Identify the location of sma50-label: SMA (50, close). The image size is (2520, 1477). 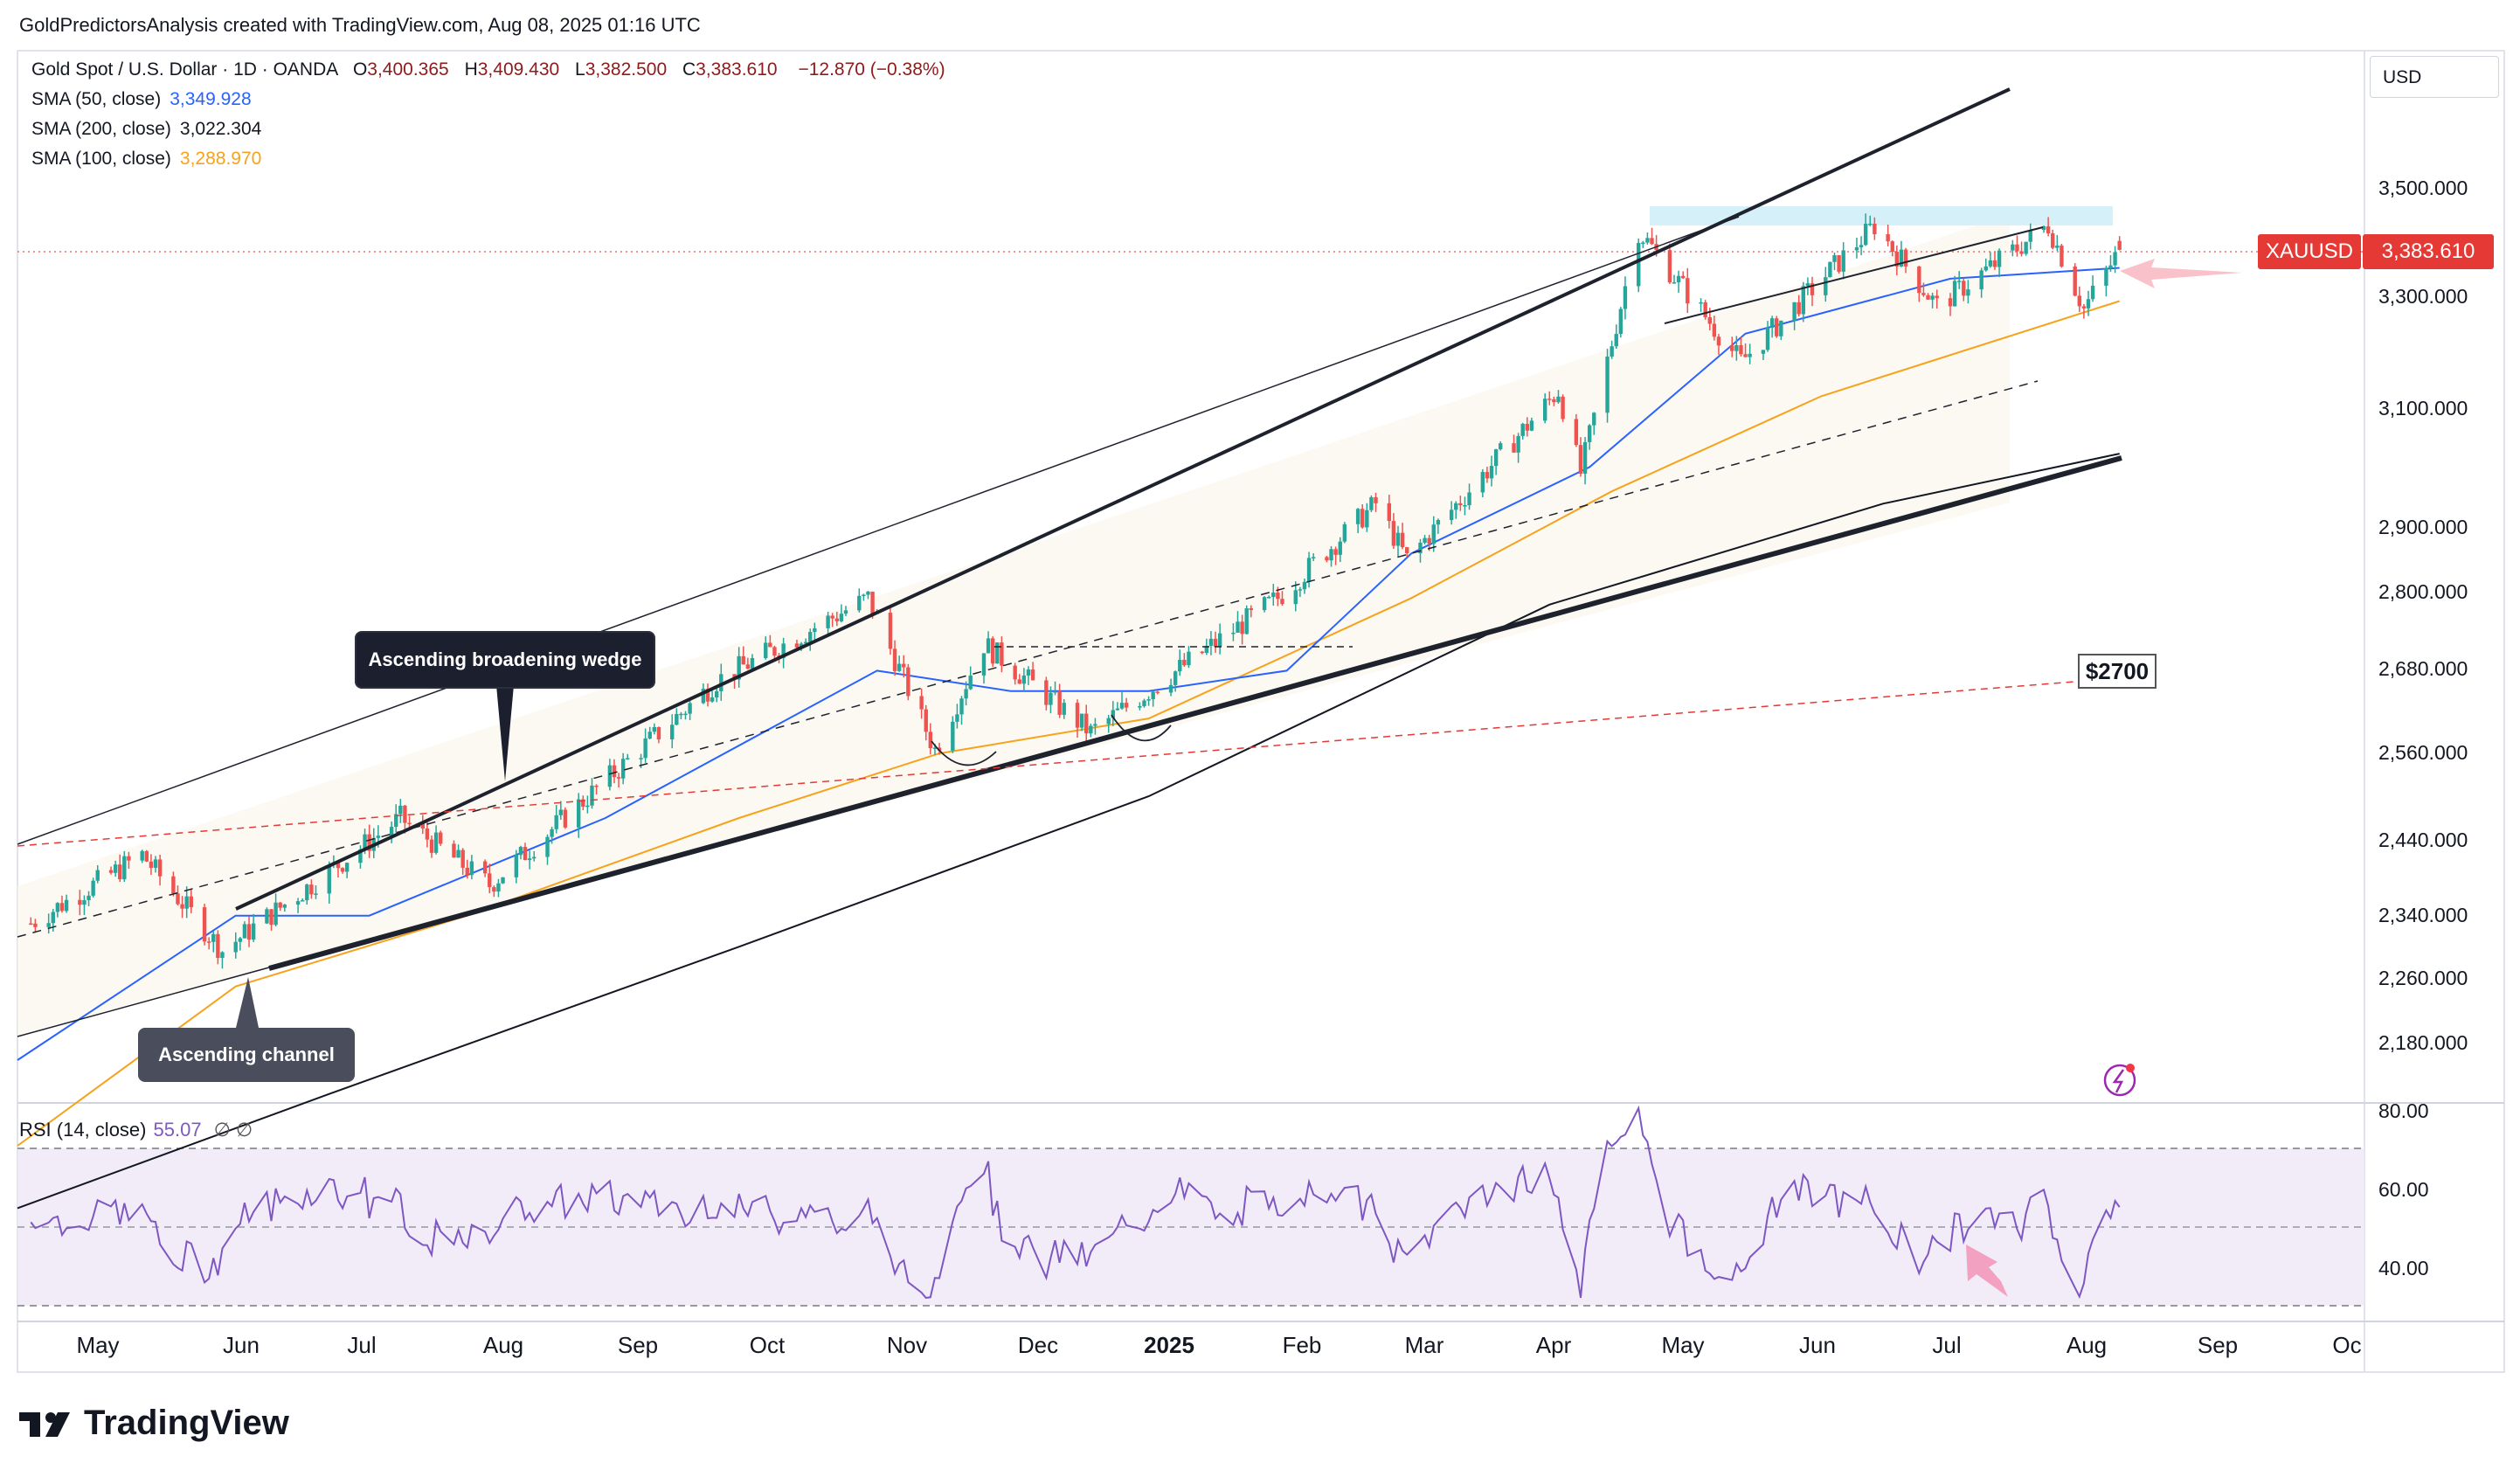
(96, 99).